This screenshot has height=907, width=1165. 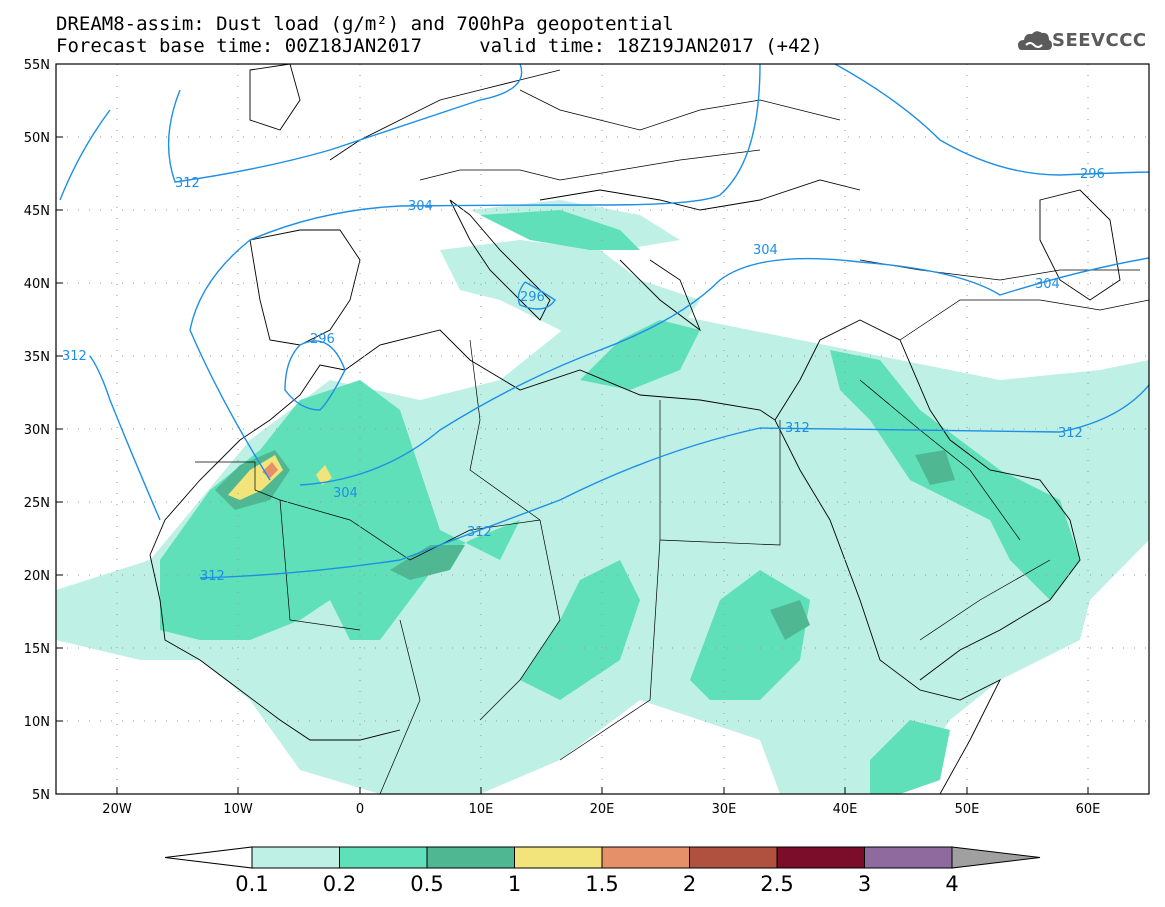 What do you see at coordinates (845, 809) in the screenshot?
I see `lon-label: 40E` at bounding box center [845, 809].